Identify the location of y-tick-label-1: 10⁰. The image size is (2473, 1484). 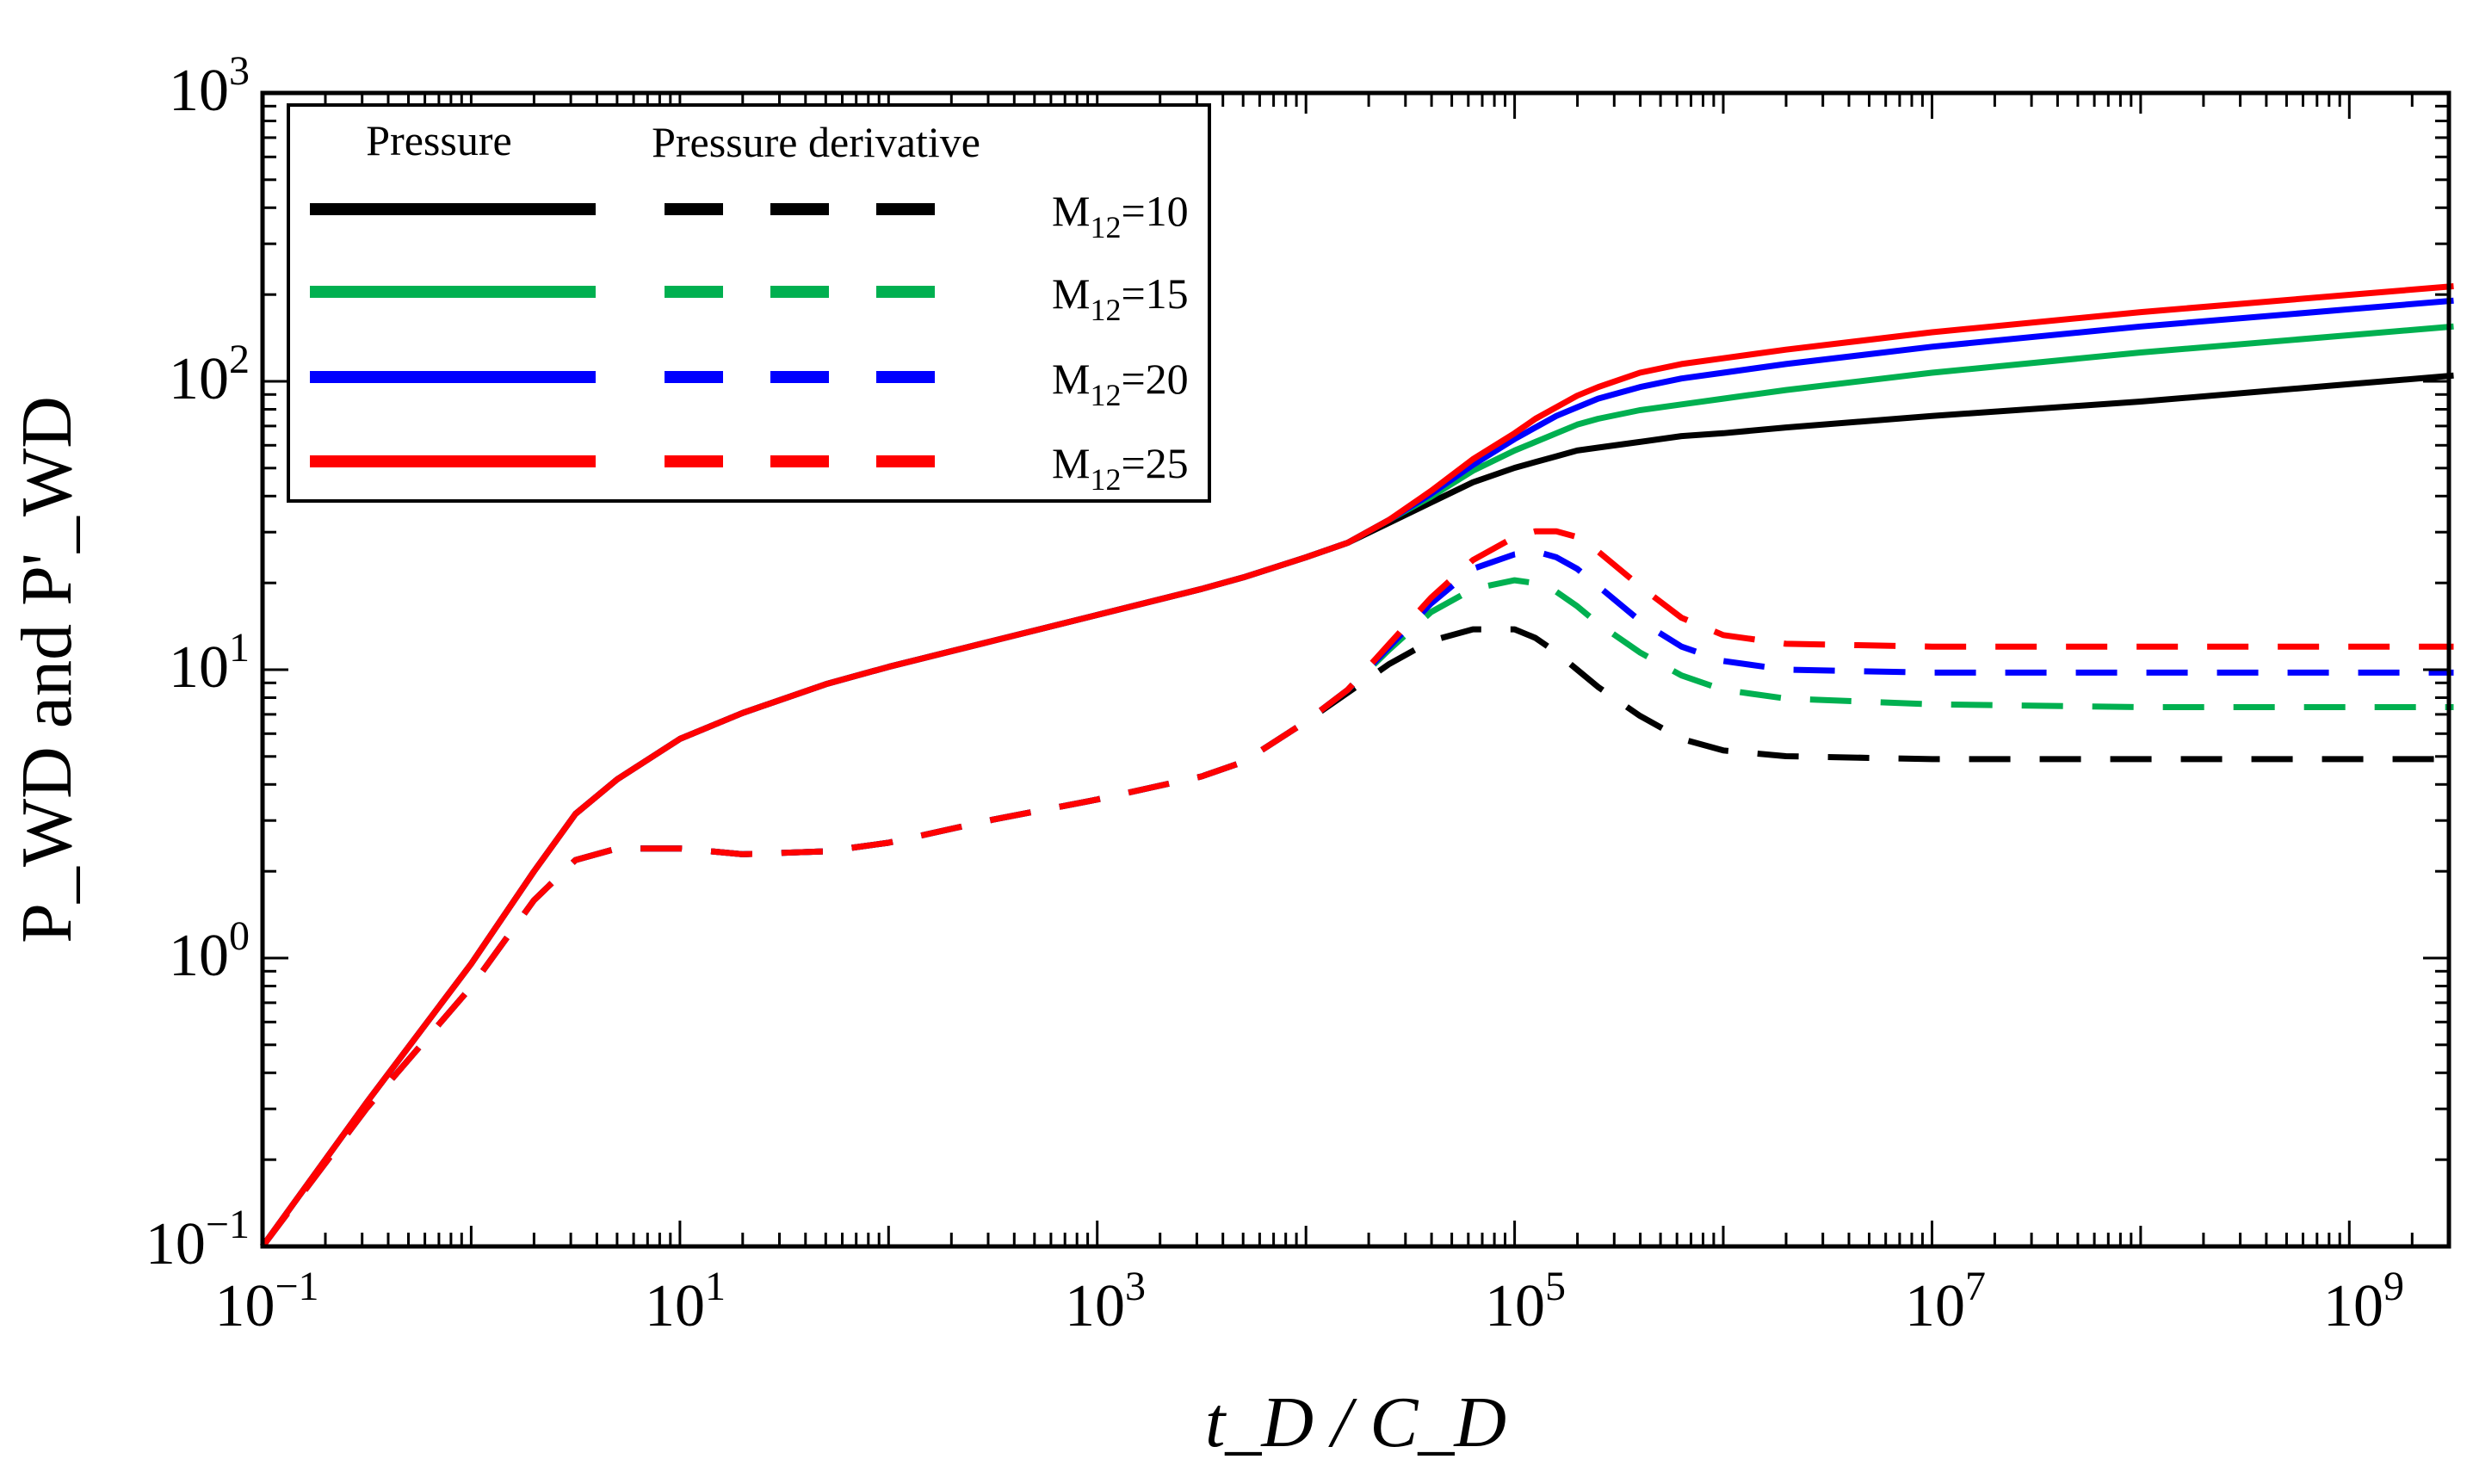
(210, 951).